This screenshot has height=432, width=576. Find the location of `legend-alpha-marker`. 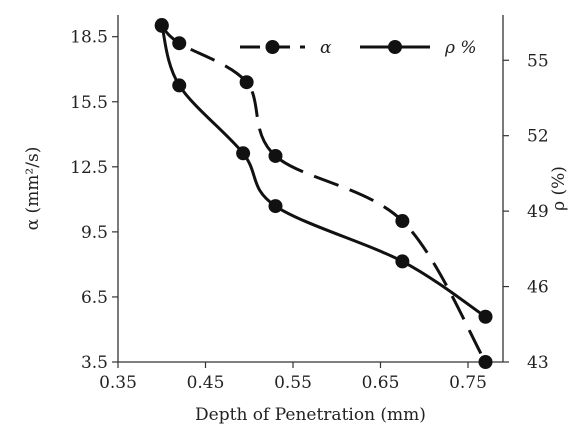

legend-alpha-marker is located at coordinates (272, 47).